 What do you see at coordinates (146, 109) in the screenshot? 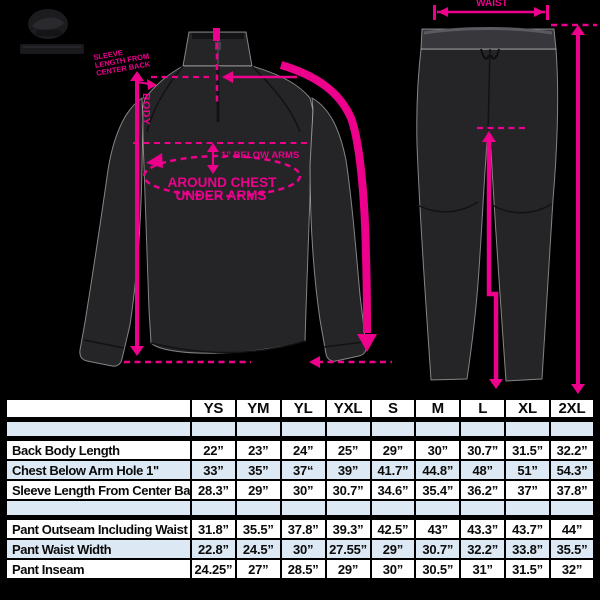
I see `body-label: BODY` at bounding box center [146, 109].